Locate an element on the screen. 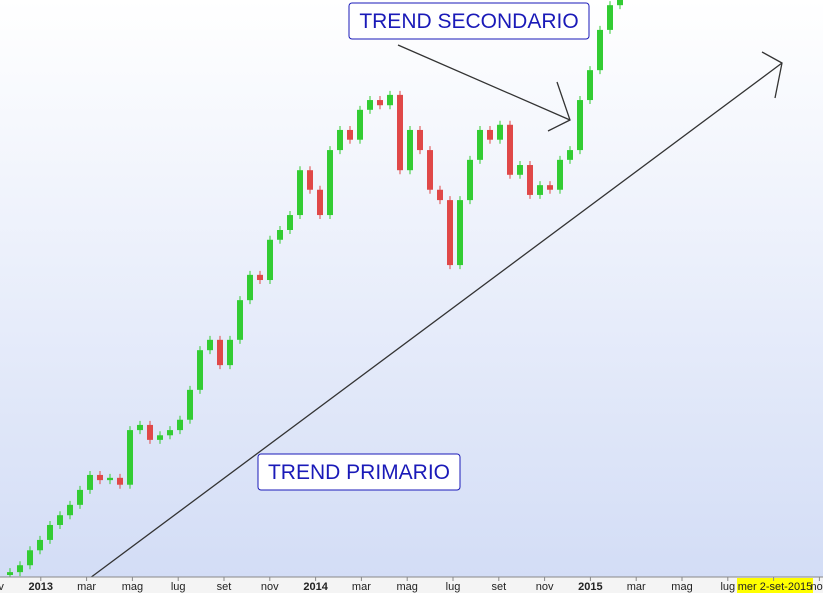 Image resolution: width=823 pixels, height=593 pixels. annotation: TREND PRIMARIO is located at coordinates (359, 472).